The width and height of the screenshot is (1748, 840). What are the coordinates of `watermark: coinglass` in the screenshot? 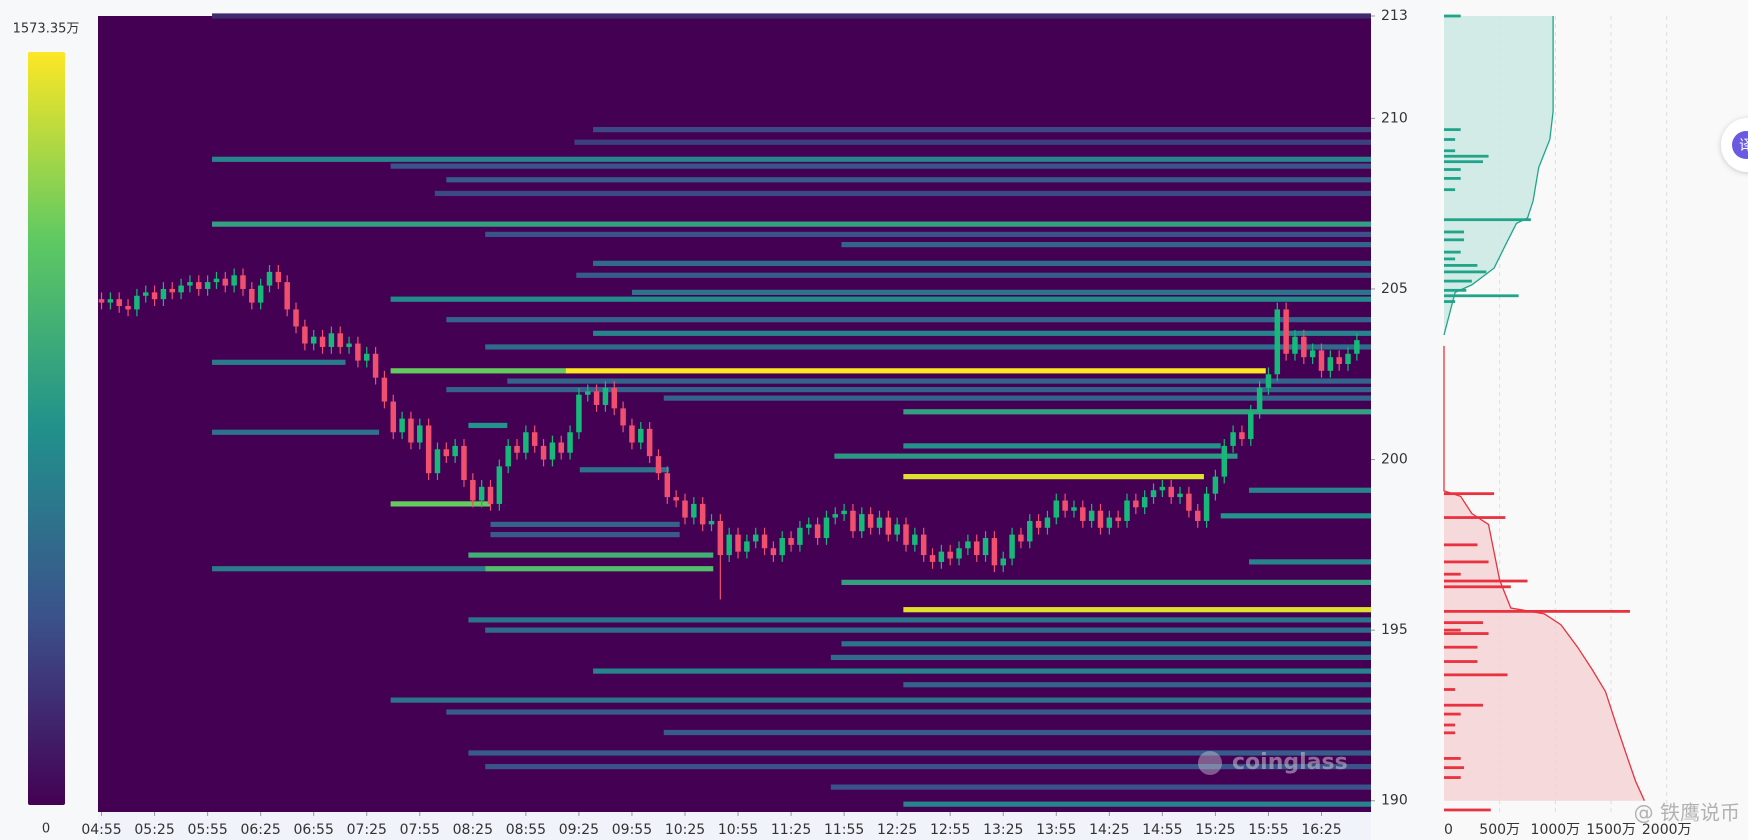 It's located at (1290, 762).